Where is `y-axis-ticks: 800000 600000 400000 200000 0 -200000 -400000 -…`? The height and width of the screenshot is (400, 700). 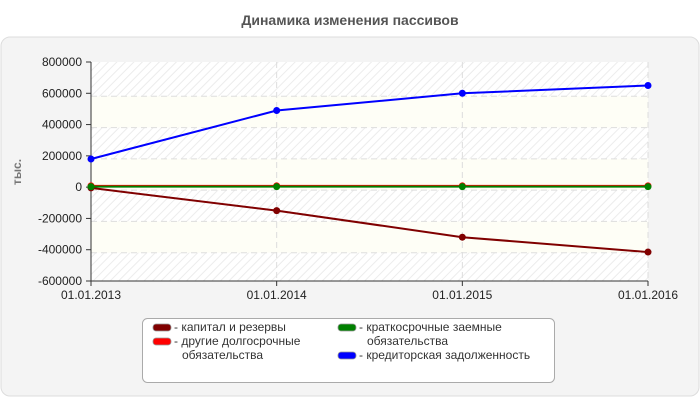
y-axis-ticks: 800000 600000 400000 200000 0 -200000 -400000 -… is located at coordinates (64, 171).